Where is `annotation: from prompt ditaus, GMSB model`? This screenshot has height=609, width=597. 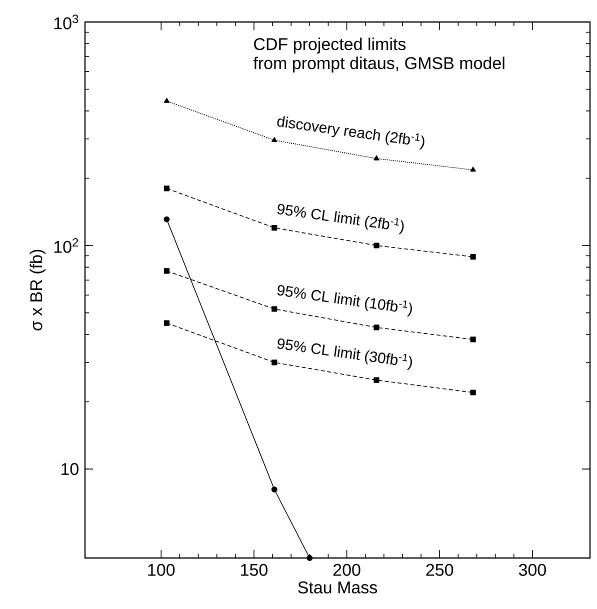 annotation: from prompt ditaus, GMSB model is located at coordinates (378, 64).